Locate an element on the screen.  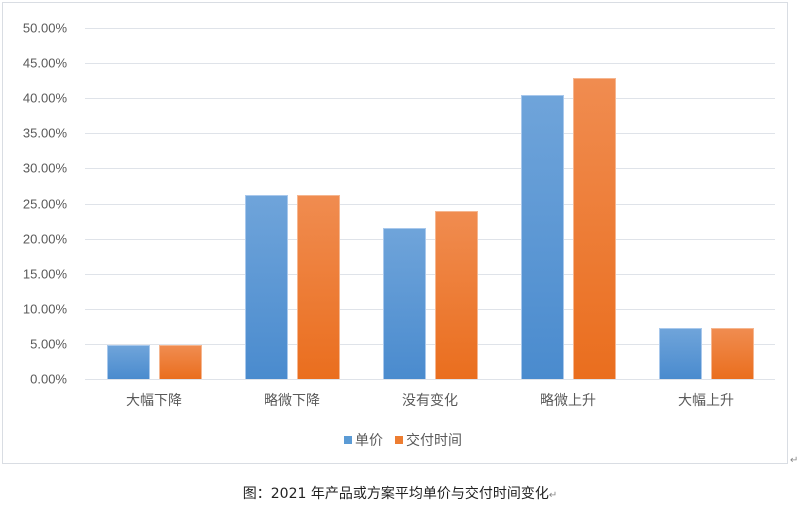
x-tick-label: 没有变化 is located at coordinates (430, 401).